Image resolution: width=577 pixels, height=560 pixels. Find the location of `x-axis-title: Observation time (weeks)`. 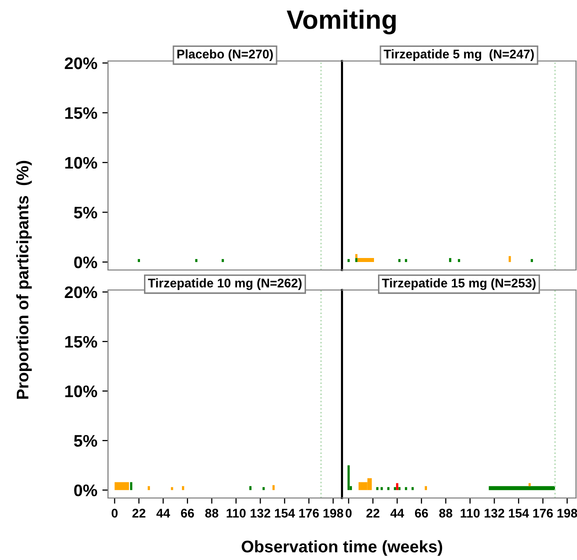

x-axis-title: Observation time (weeks) is located at coordinates (342, 548).